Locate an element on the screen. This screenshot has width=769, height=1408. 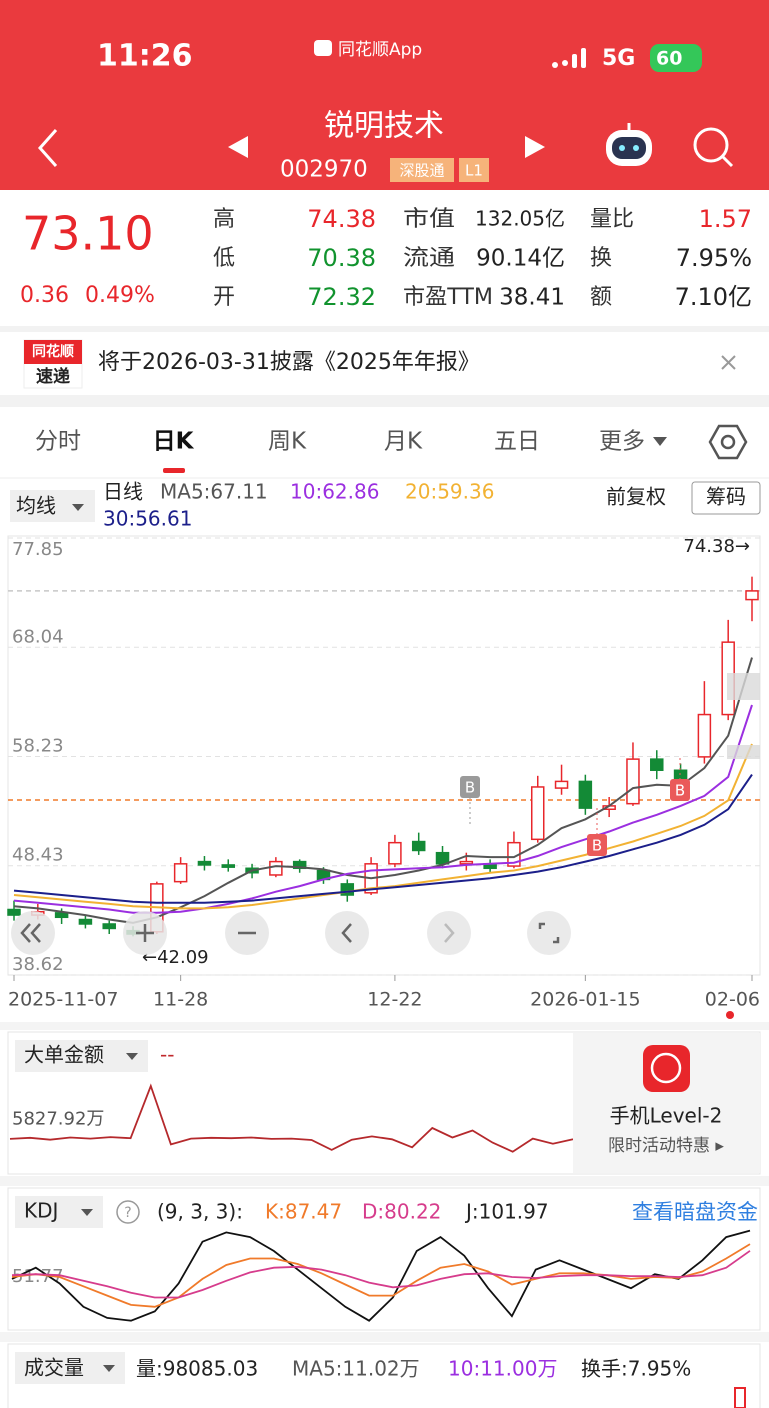
back-button is located at coordinates (47, 148).